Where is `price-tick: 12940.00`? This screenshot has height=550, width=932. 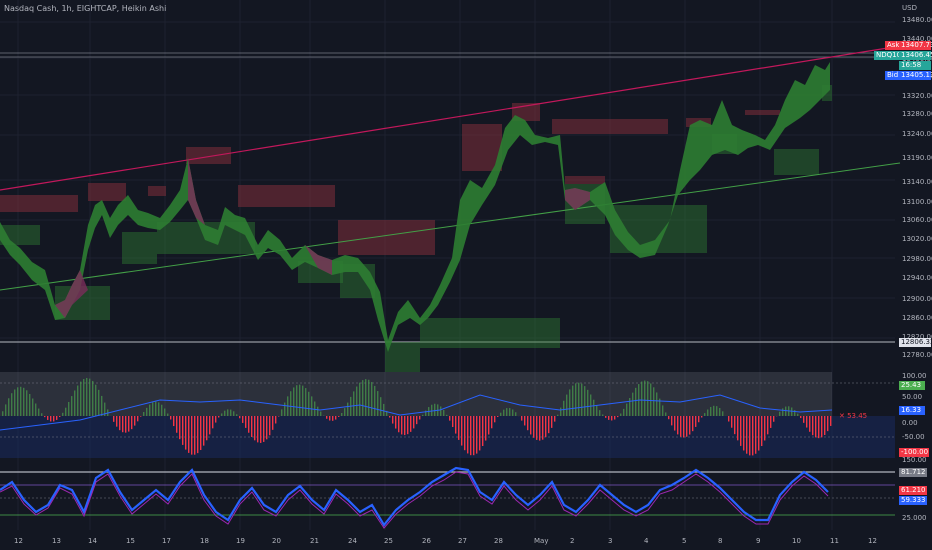
price-tick: 12940.00 is located at coordinates (917, 278).